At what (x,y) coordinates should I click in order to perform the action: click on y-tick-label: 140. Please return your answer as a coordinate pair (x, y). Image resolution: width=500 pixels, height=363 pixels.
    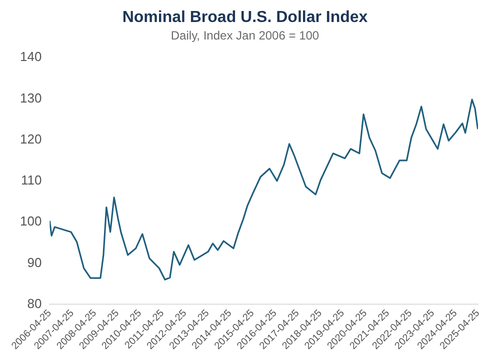
    Looking at the image, I should click on (31, 56).